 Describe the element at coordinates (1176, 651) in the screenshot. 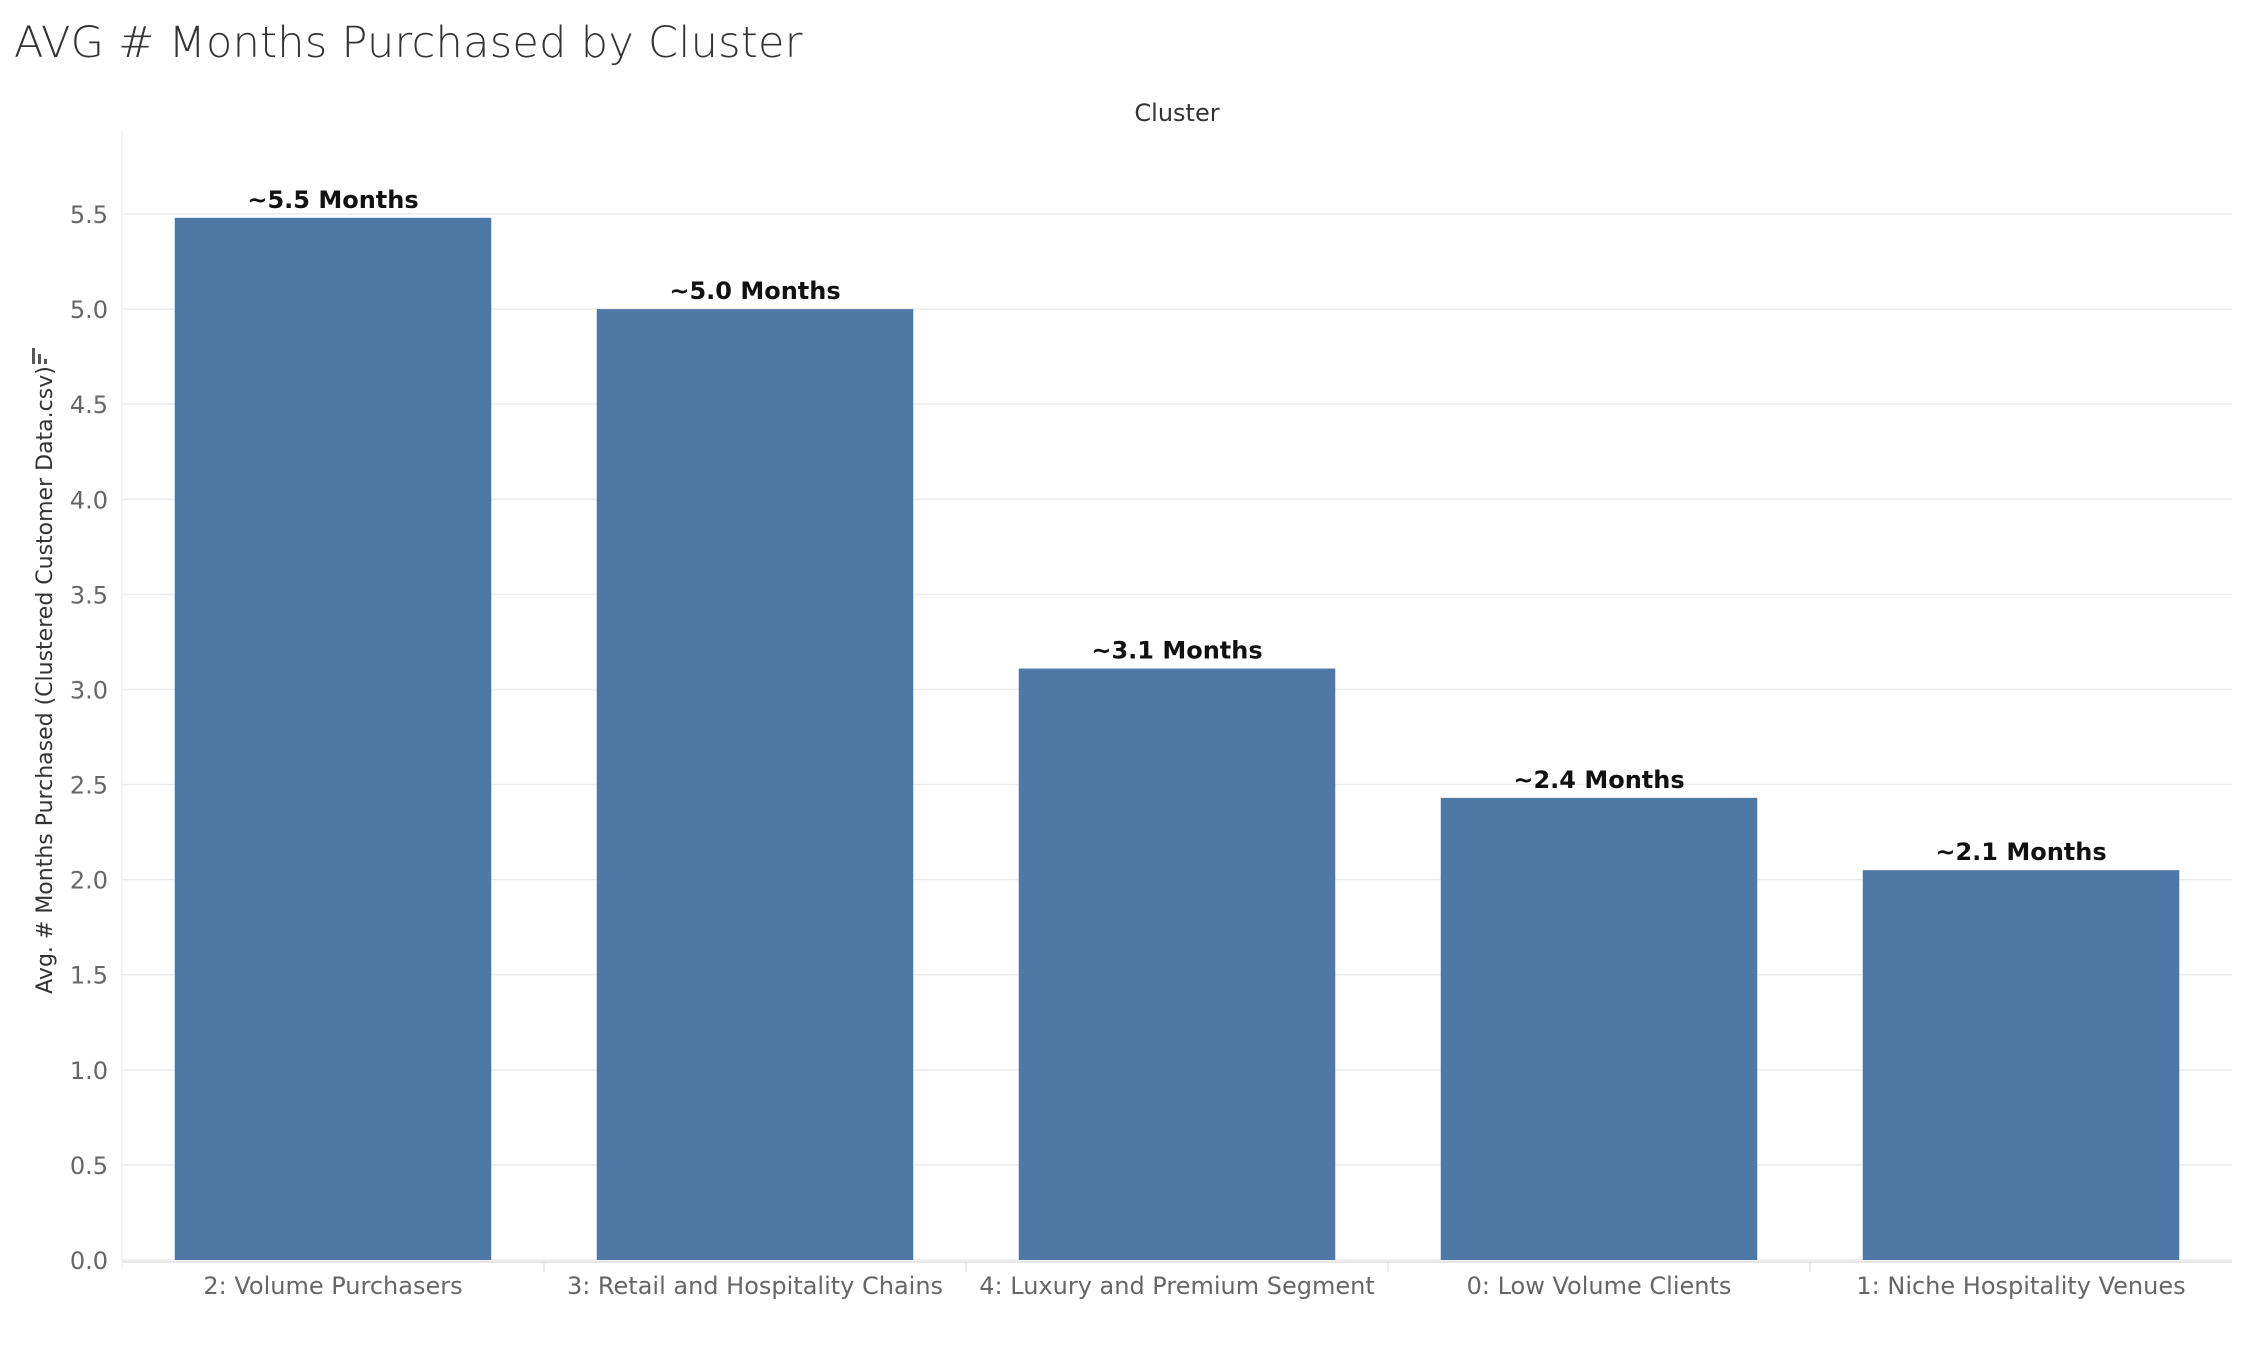

I see `data-label: ~3.1 Months` at that location.